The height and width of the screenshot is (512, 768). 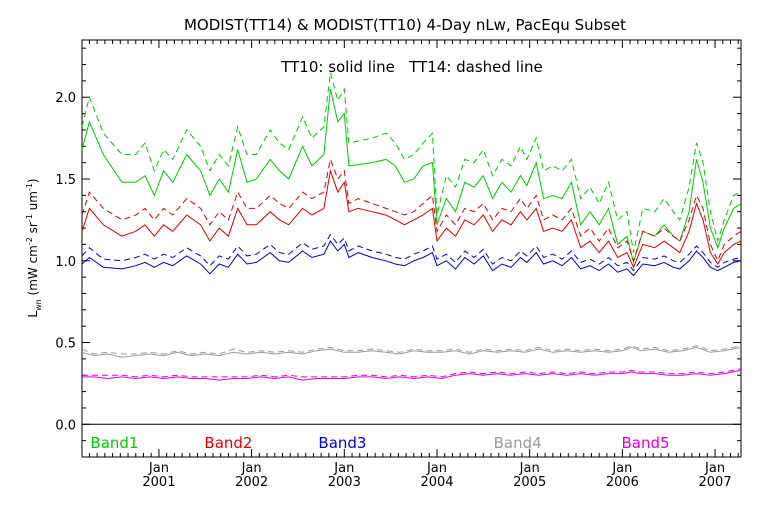 What do you see at coordinates (65, 344) in the screenshot?
I see `y-tick-label: 0.5` at bounding box center [65, 344].